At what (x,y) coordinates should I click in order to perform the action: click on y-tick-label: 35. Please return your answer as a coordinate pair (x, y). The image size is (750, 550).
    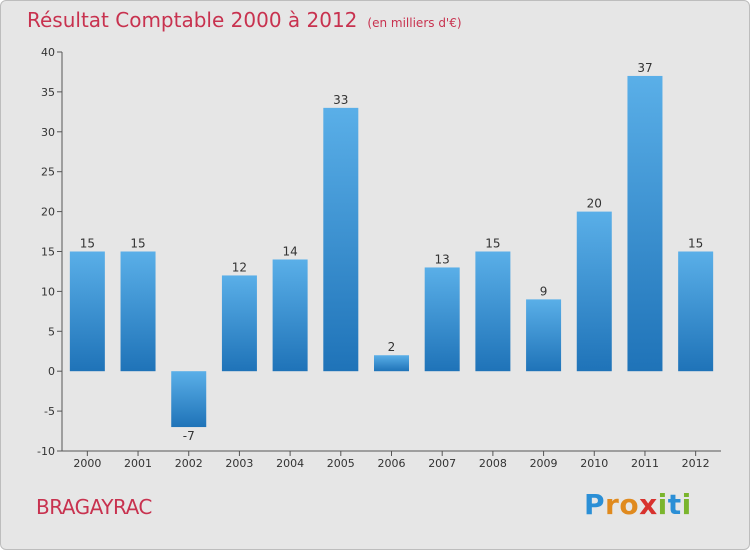
    Looking at the image, I should click on (48, 92).